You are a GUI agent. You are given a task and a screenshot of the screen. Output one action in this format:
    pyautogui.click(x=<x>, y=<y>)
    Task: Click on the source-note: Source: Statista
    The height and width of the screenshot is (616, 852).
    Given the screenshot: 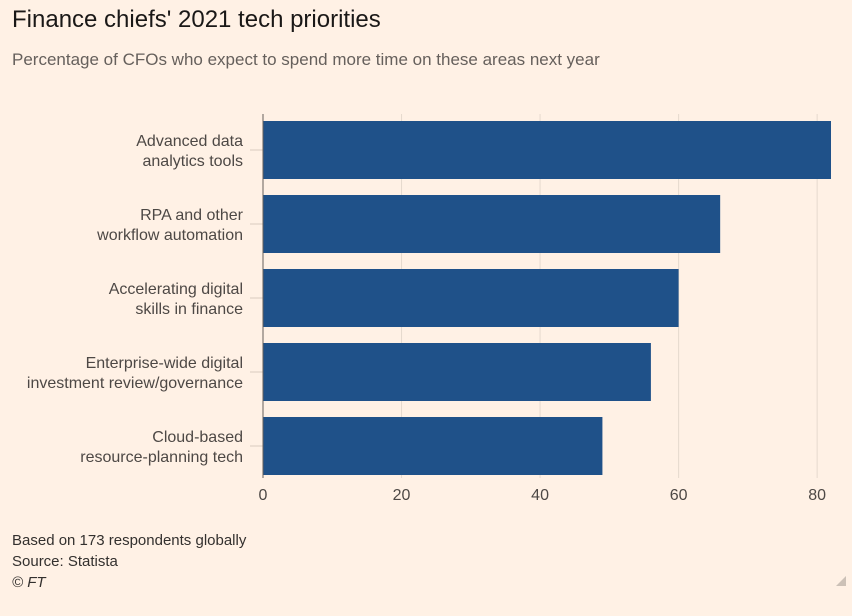 What is the action you would take?
    pyautogui.click(x=65, y=561)
    